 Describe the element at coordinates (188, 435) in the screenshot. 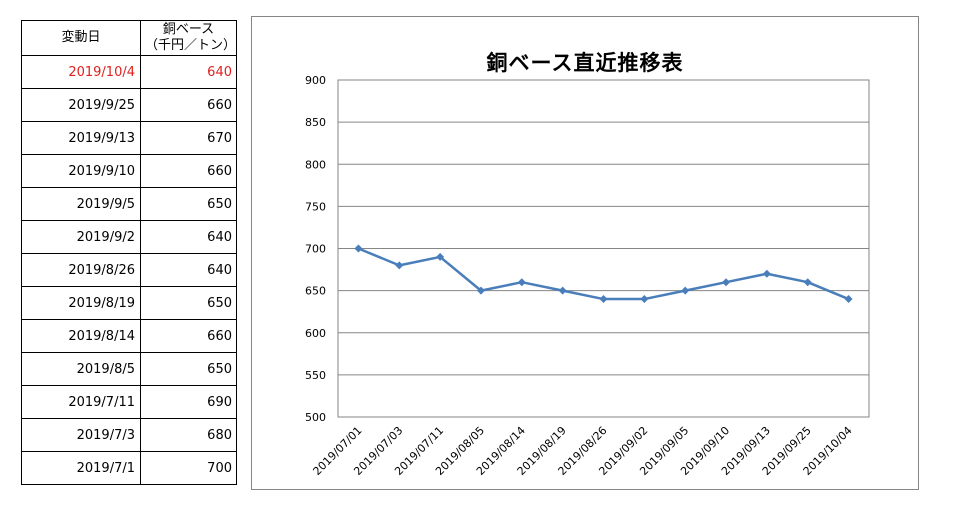

I see `row-price: 680` at that location.